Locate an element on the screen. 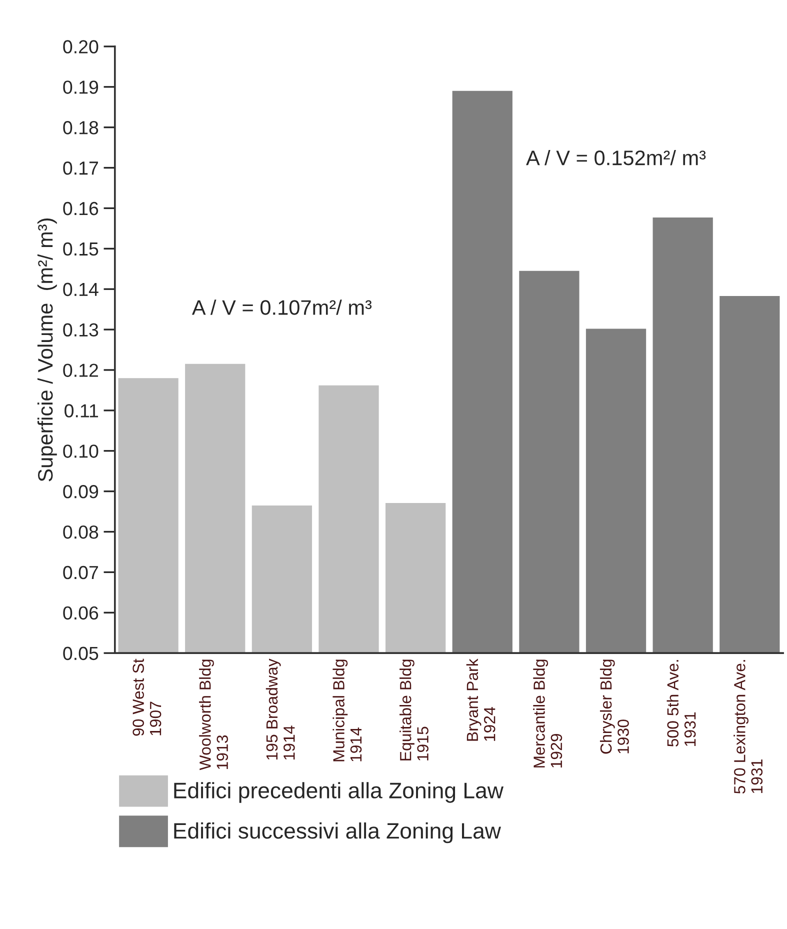 The width and height of the screenshot is (787, 929). y-tick-label: 0.19 is located at coordinates (80, 87).